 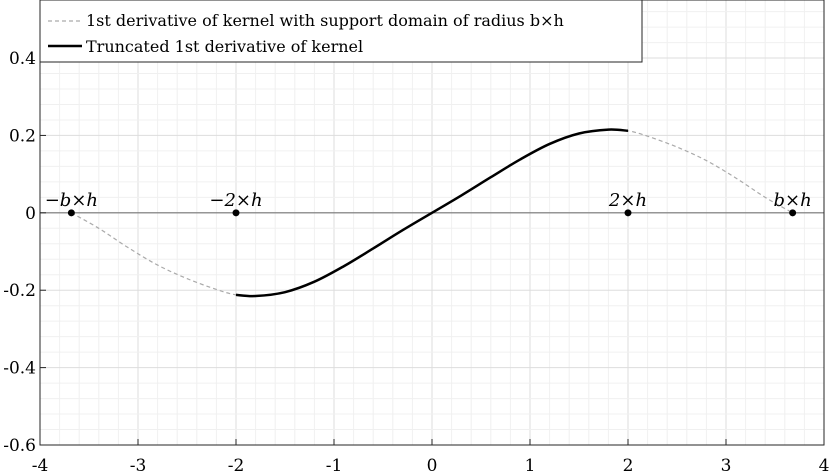 What do you see at coordinates (793, 200) in the screenshot?
I see `point-label: b×h` at bounding box center [793, 200].